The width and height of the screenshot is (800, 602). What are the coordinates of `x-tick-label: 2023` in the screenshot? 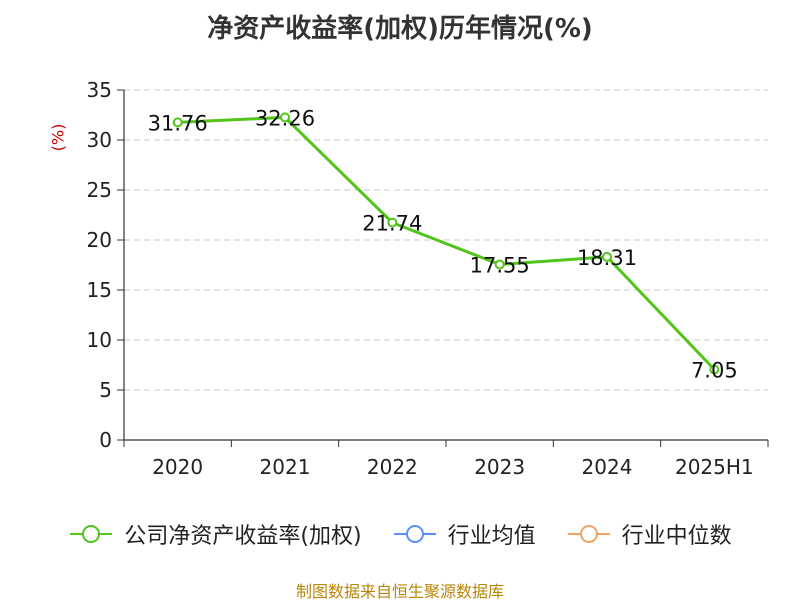 It's located at (499, 467).